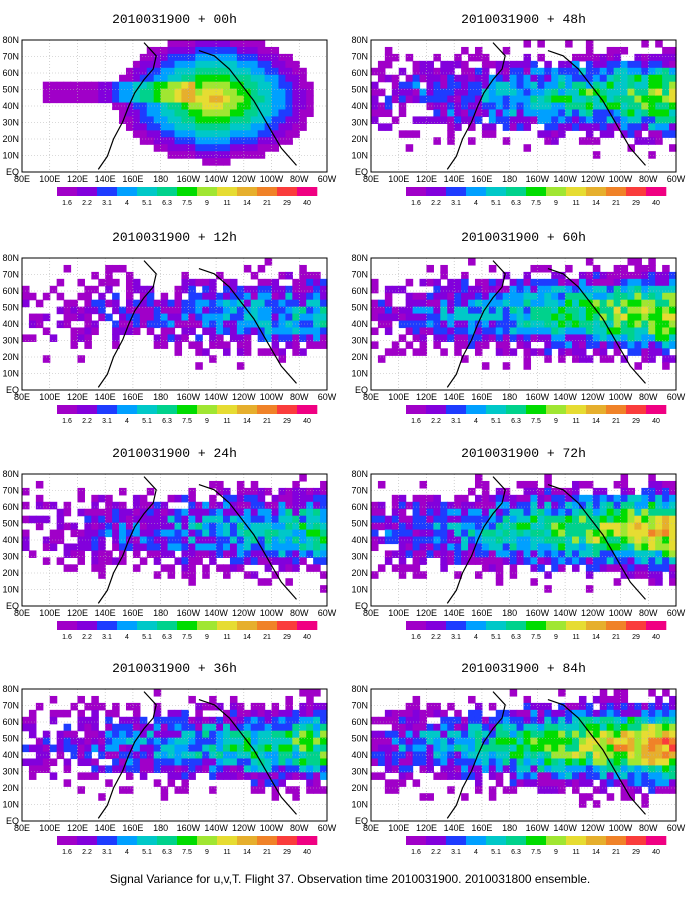 The height and width of the screenshot is (900, 700). What do you see at coordinates (247, 542) in the screenshot?
I see `coastline-america` at bounding box center [247, 542].